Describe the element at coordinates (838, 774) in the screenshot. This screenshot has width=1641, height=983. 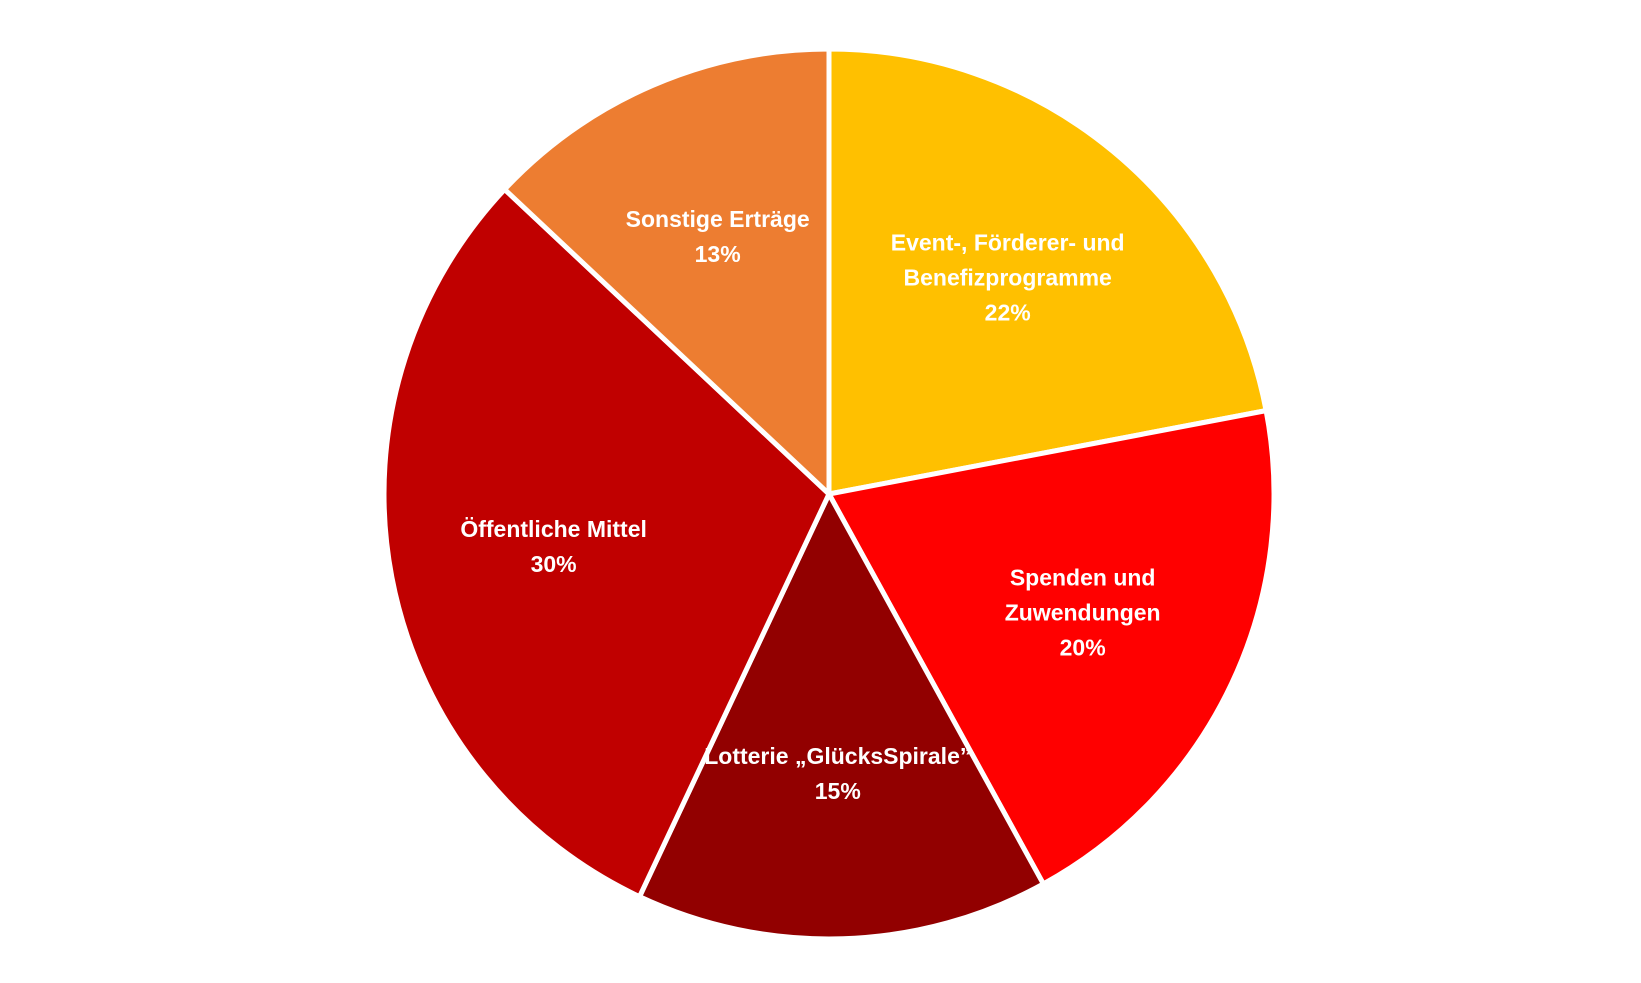
I see `slice-label: Lotterie „GlücksSpirale” 15%` at that location.